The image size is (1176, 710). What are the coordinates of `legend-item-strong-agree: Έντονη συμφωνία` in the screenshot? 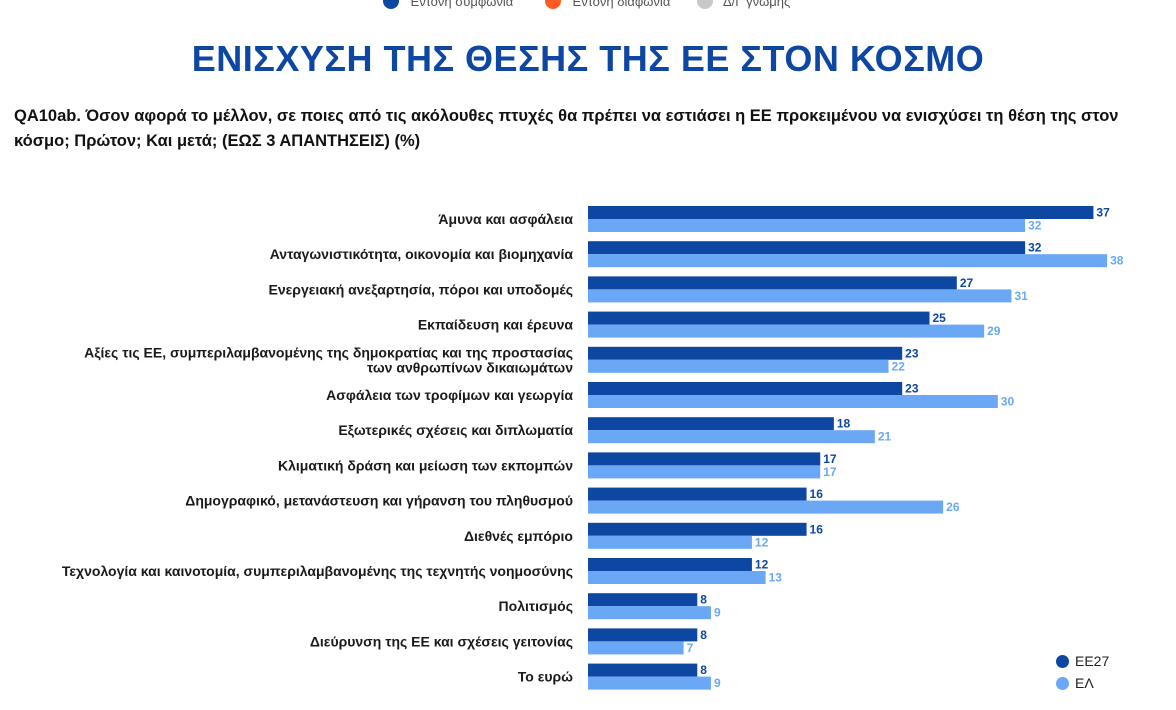 It's located at (448, 5).